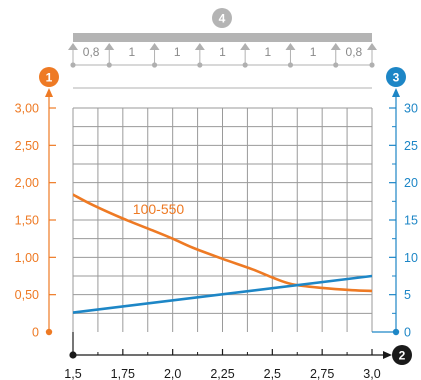 Image resolution: width=421 pixels, height=380 pixels. What do you see at coordinates (35, 333) in the screenshot?
I see `y-left-tick-label: 0` at bounding box center [35, 333].